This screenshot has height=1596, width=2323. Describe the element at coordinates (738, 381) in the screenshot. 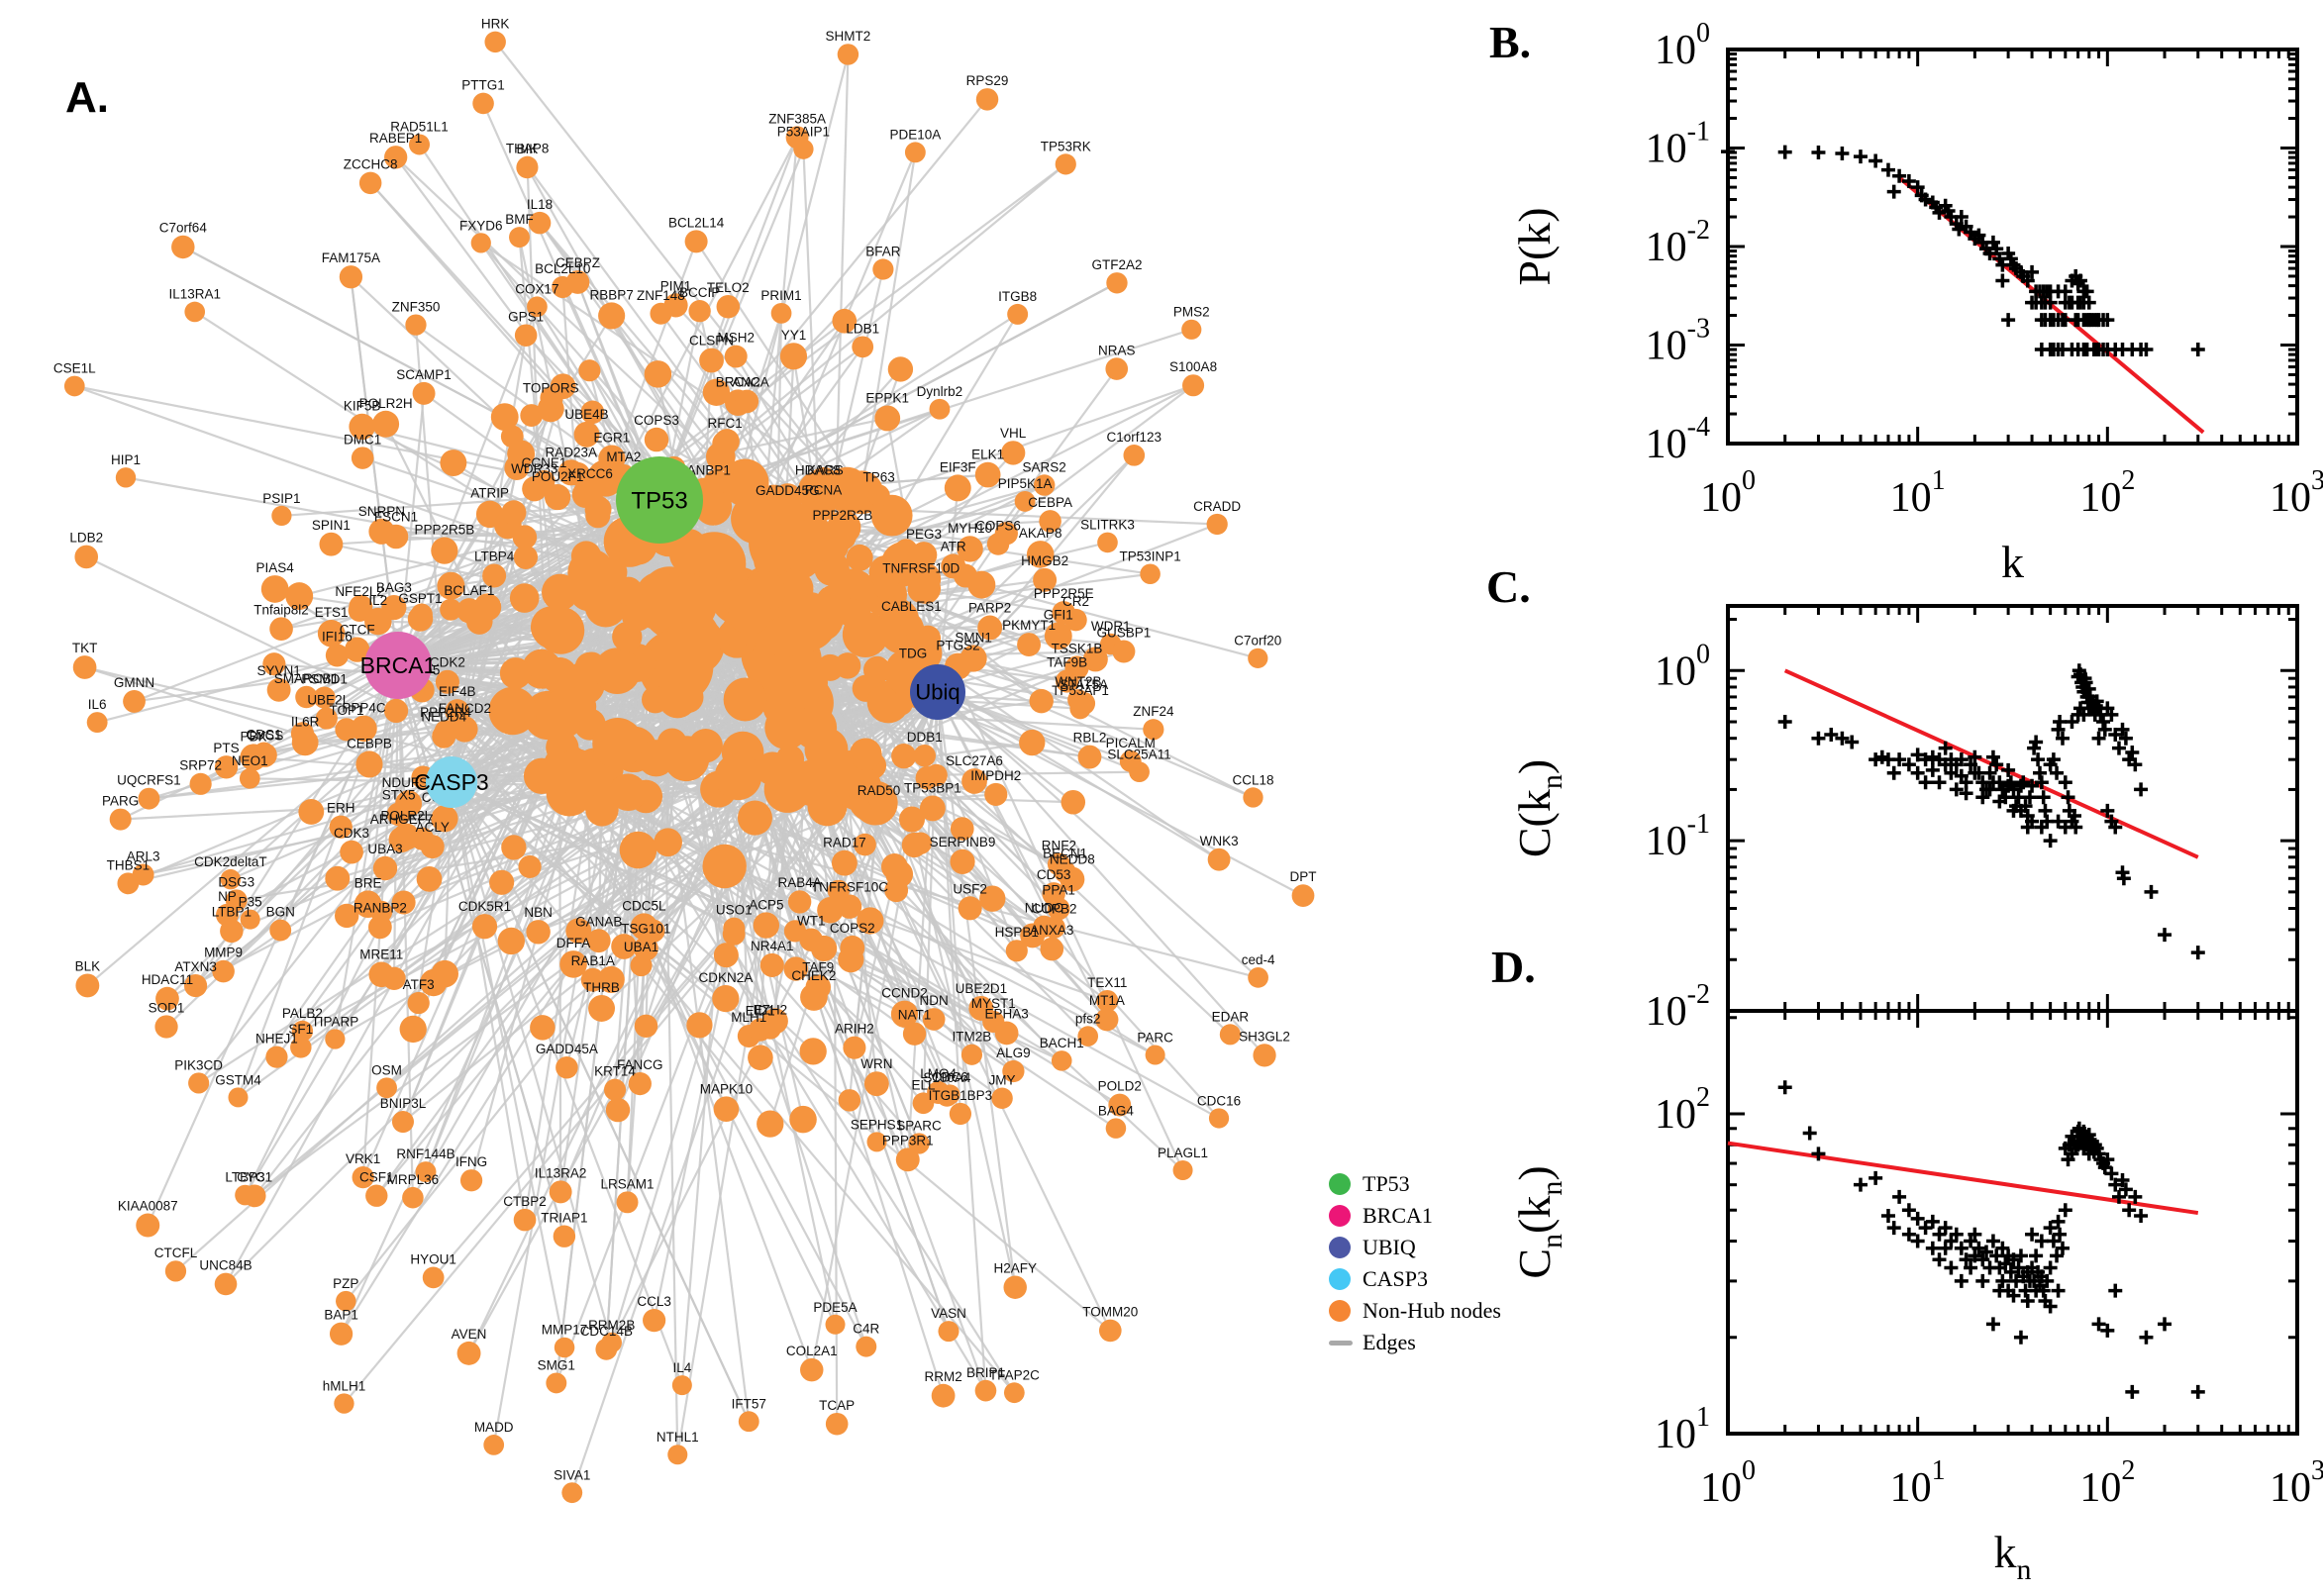

I see `svg-text: BRCA2` at that location.